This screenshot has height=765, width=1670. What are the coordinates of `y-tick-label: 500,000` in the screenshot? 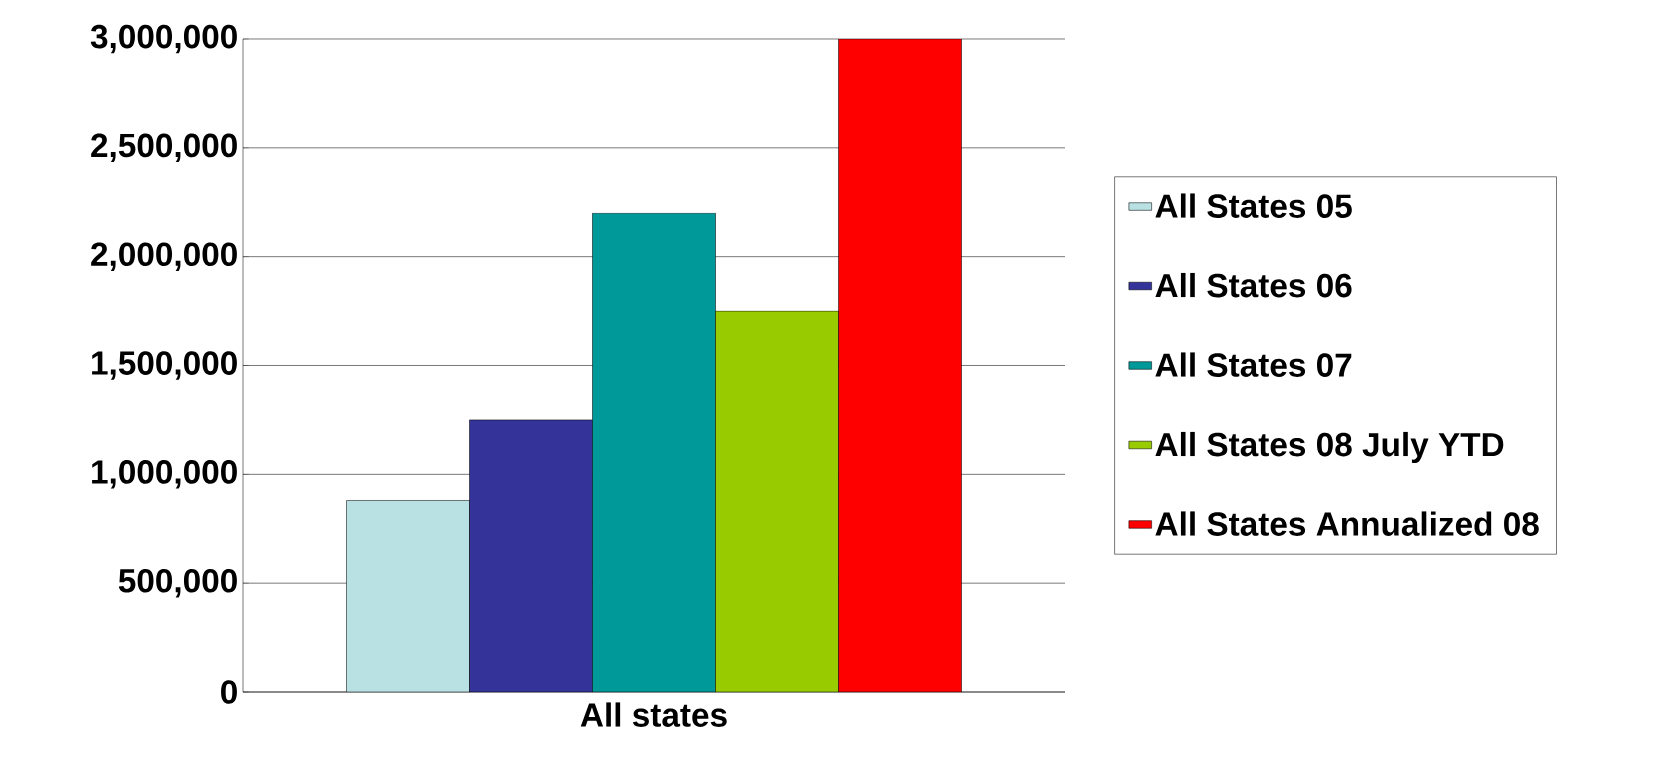 It's located at (177, 583).